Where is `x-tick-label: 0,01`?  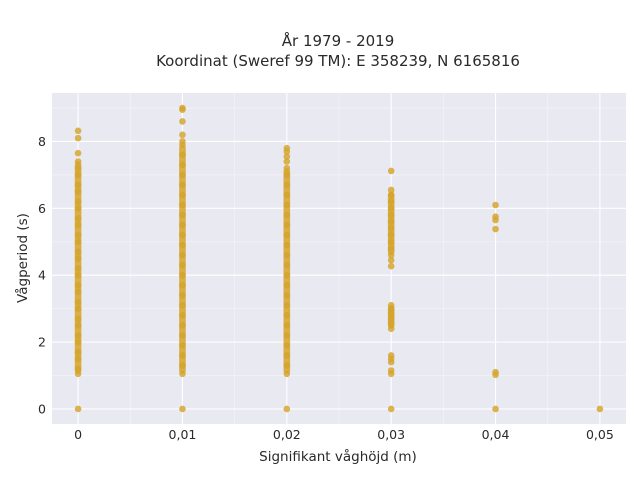 x-tick-label: 0,01 is located at coordinates (183, 434).